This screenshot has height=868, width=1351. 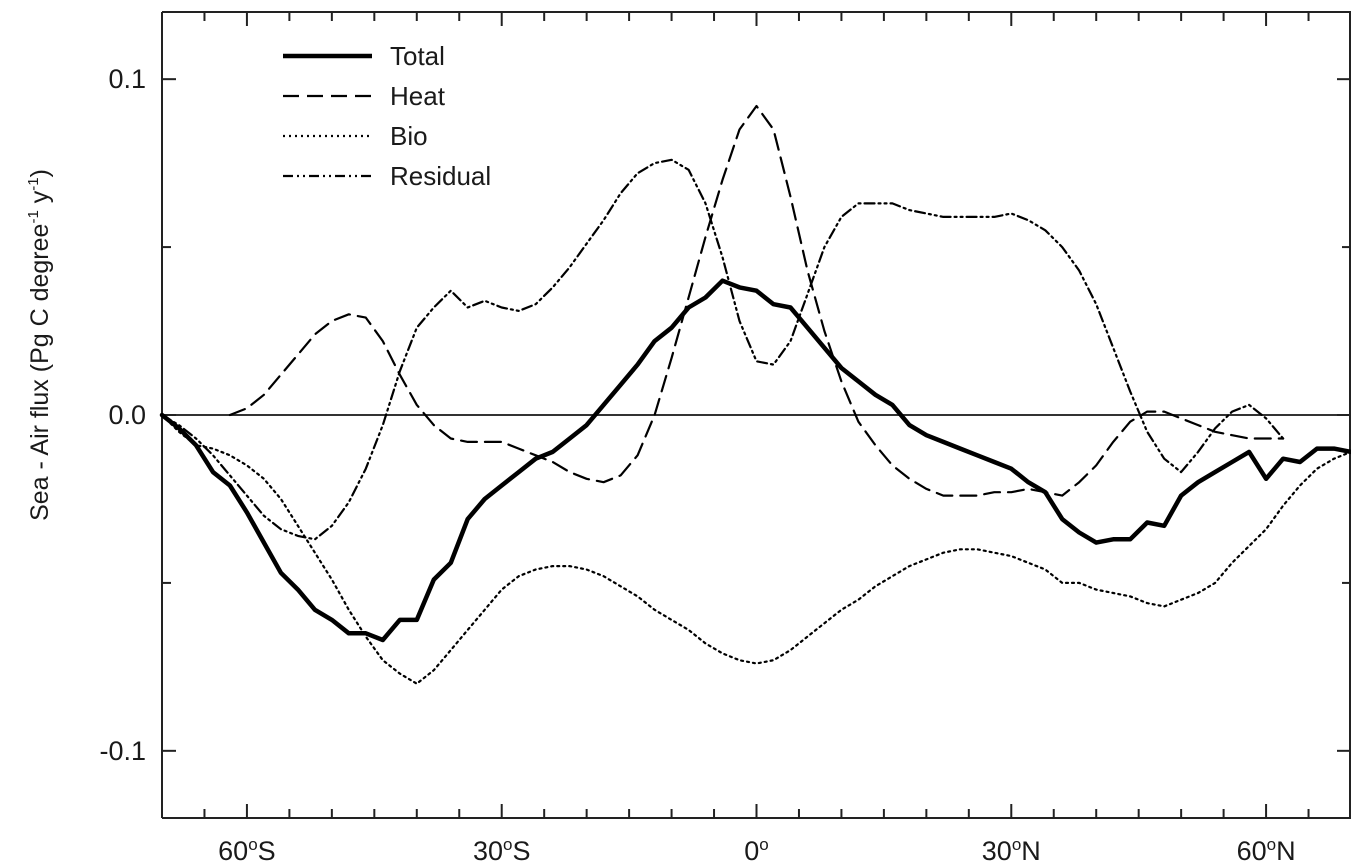 What do you see at coordinates (502, 850) in the screenshot?
I see `x-tick-label: 30oS` at bounding box center [502, 850].